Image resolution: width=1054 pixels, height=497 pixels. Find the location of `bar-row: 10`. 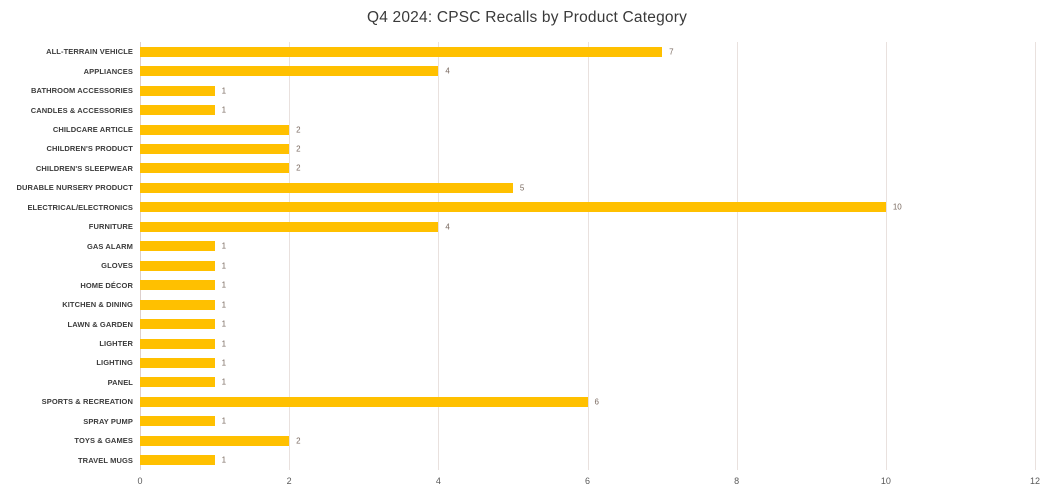

bar-row: 10 is located at coordinates (587, 207).